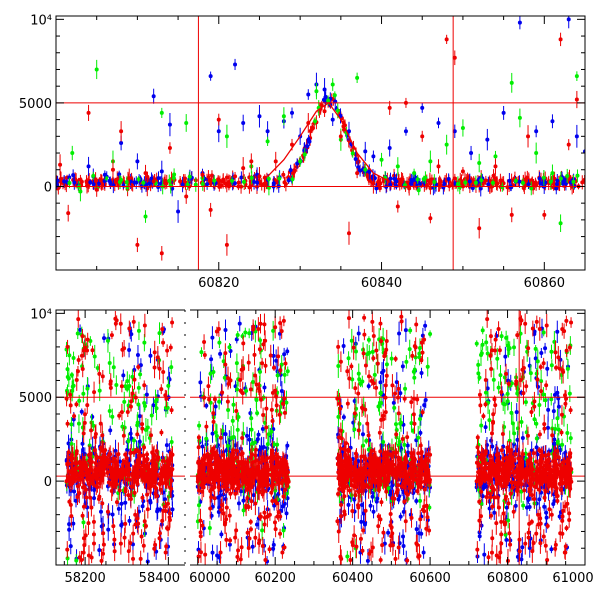 The image size is (600, 600). I want to click on y-tick-label: 5000, so click(35, 104).